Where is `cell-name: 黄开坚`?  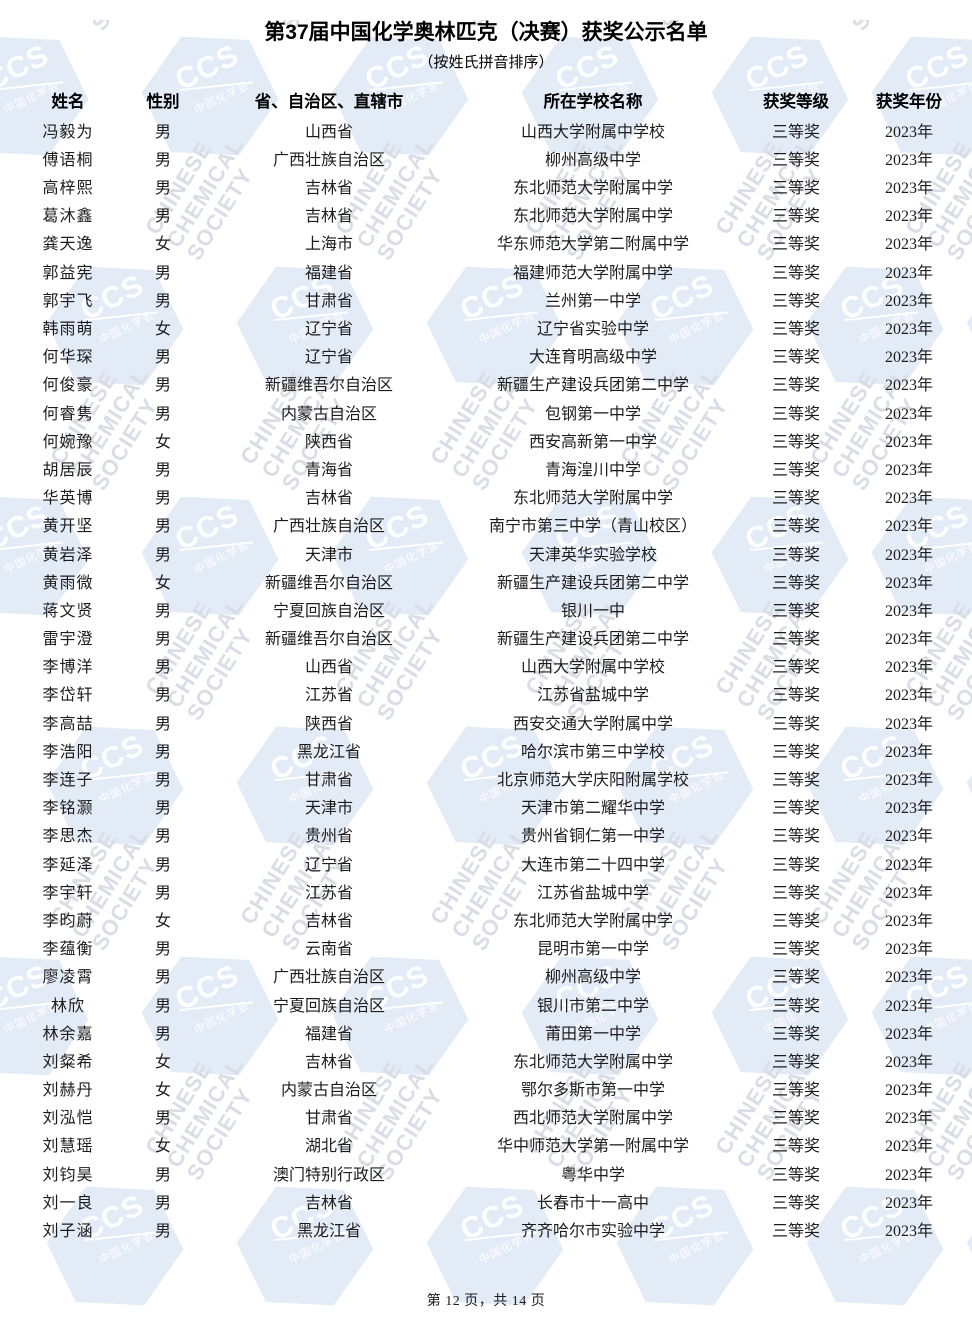
cell-name: 黄开坚 is located at coordinates (68, 527).